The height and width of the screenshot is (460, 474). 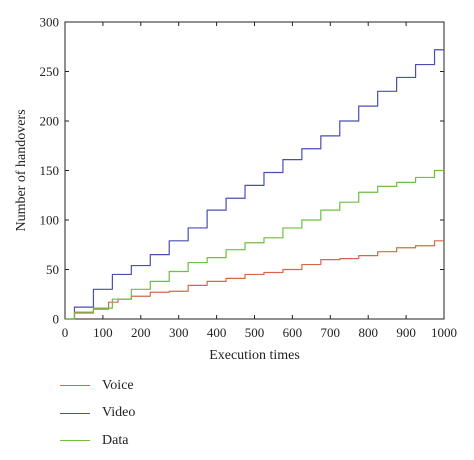 What do you see at coordinates (50, 22) in the screenshot?
I see `y-tick-label: 300` at bounding box center [50, 22].